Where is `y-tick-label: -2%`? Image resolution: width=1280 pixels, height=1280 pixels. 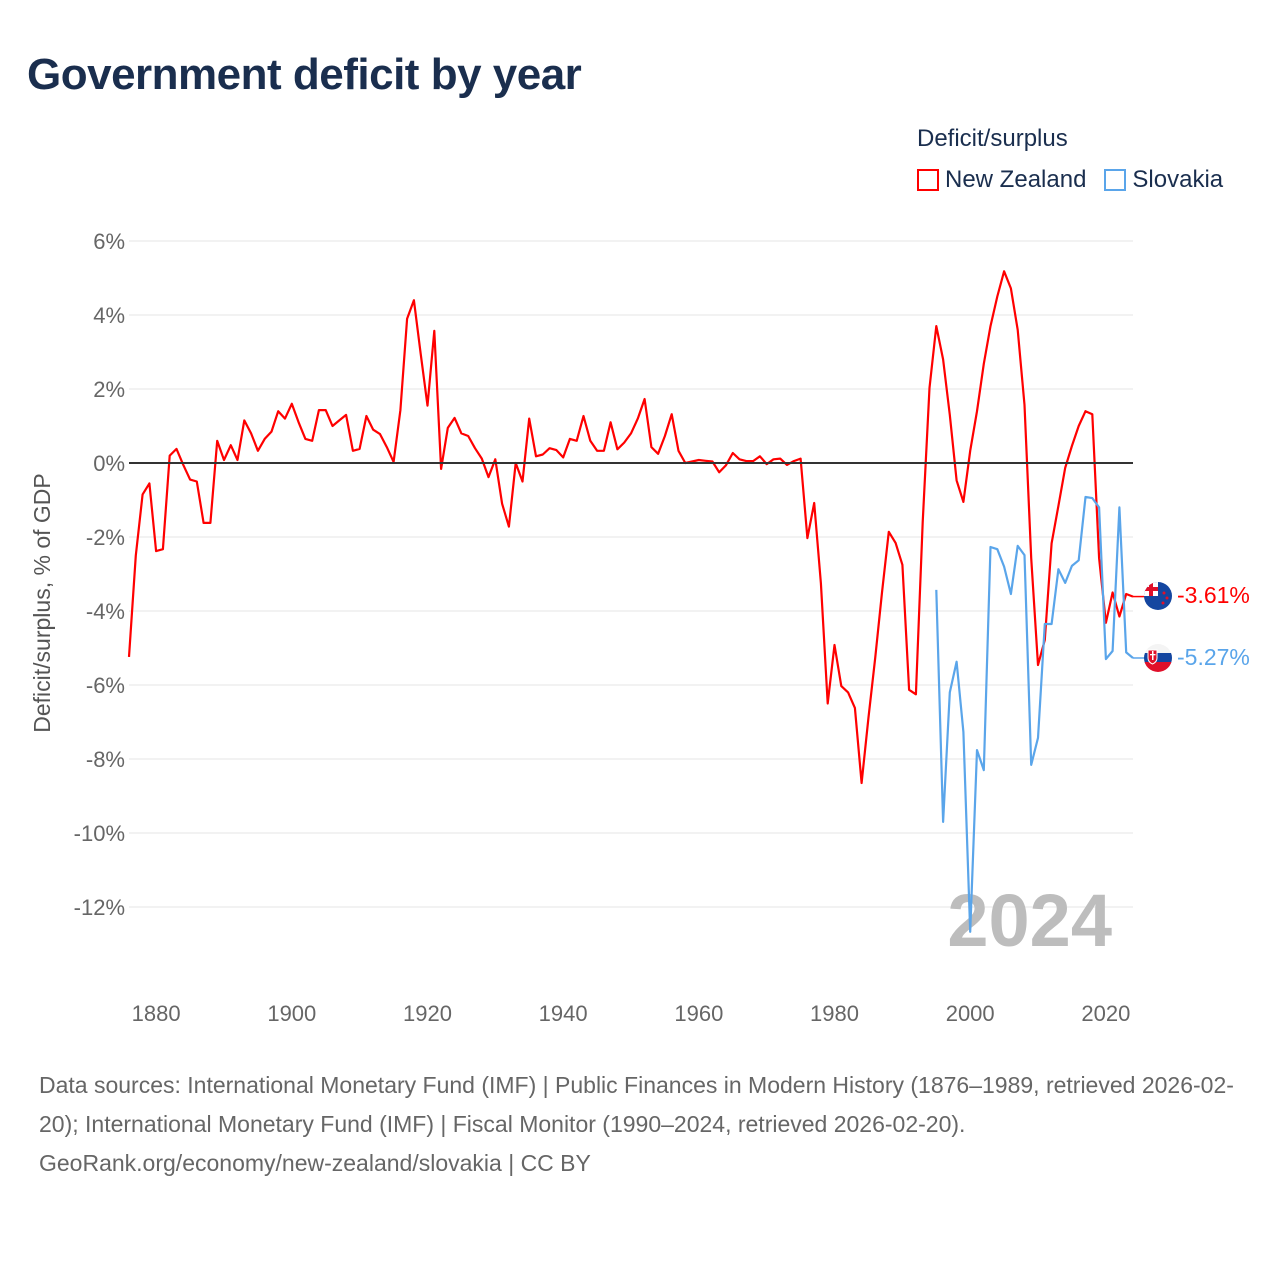
y-tick-label: -2% is located at coordinates (105, 537).